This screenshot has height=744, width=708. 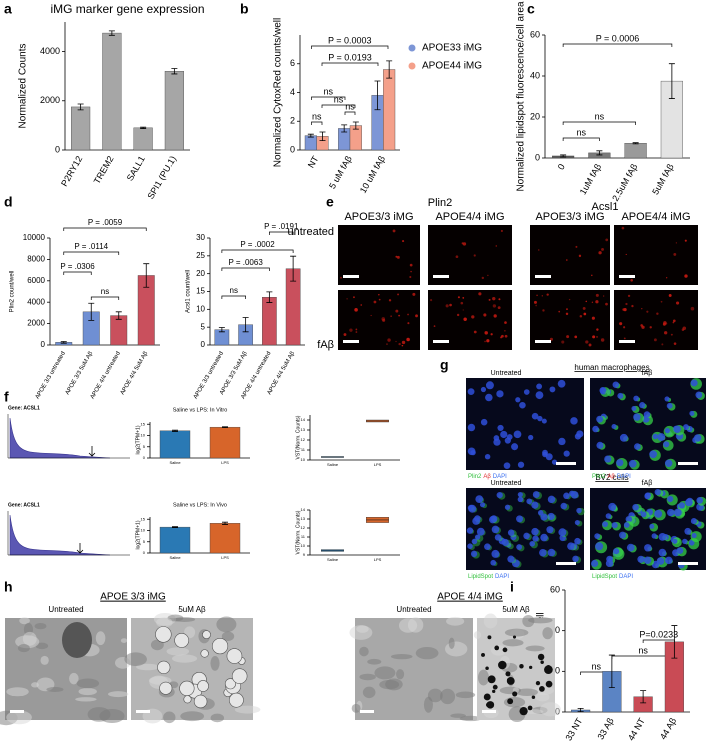 I want to click on condition-label: 5uM Aβ, so click(x=192, y=609).